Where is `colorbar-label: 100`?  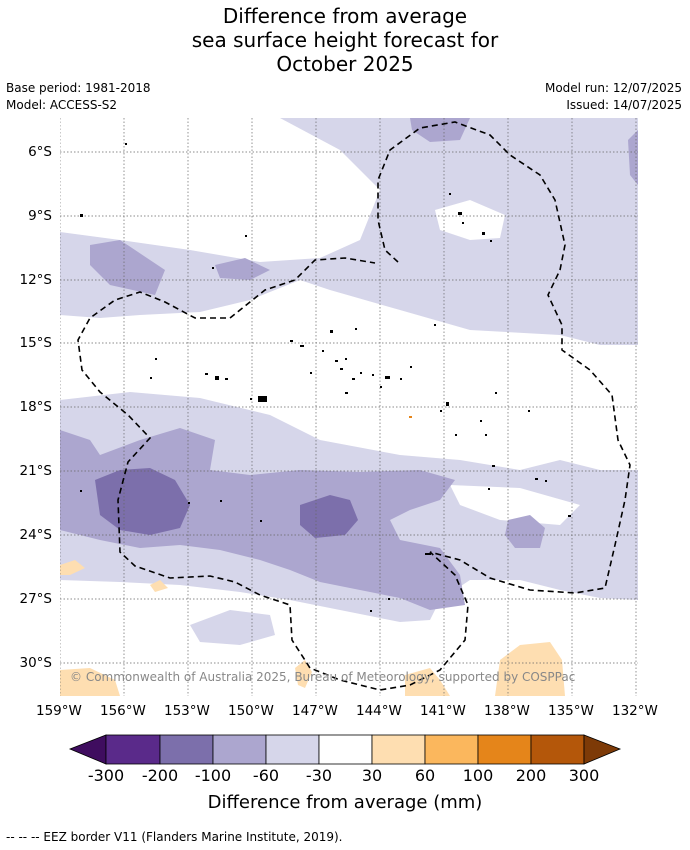
colorbar-label: 100 is located at coordinates (478, 775).